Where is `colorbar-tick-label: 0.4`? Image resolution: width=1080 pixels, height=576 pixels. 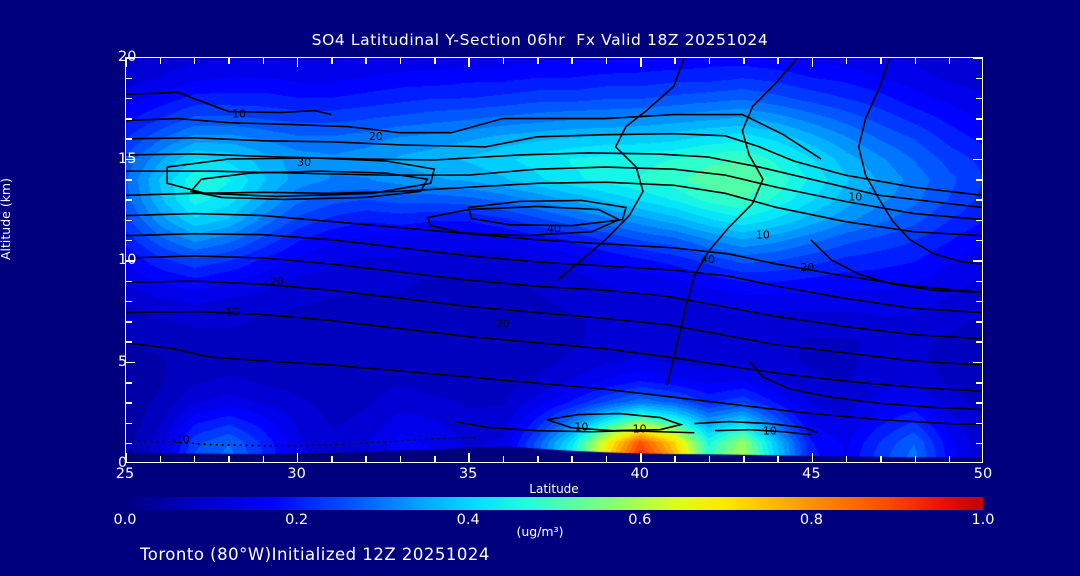 colorbar-tick-label: 0.4 is located at coordinates (468, 520).